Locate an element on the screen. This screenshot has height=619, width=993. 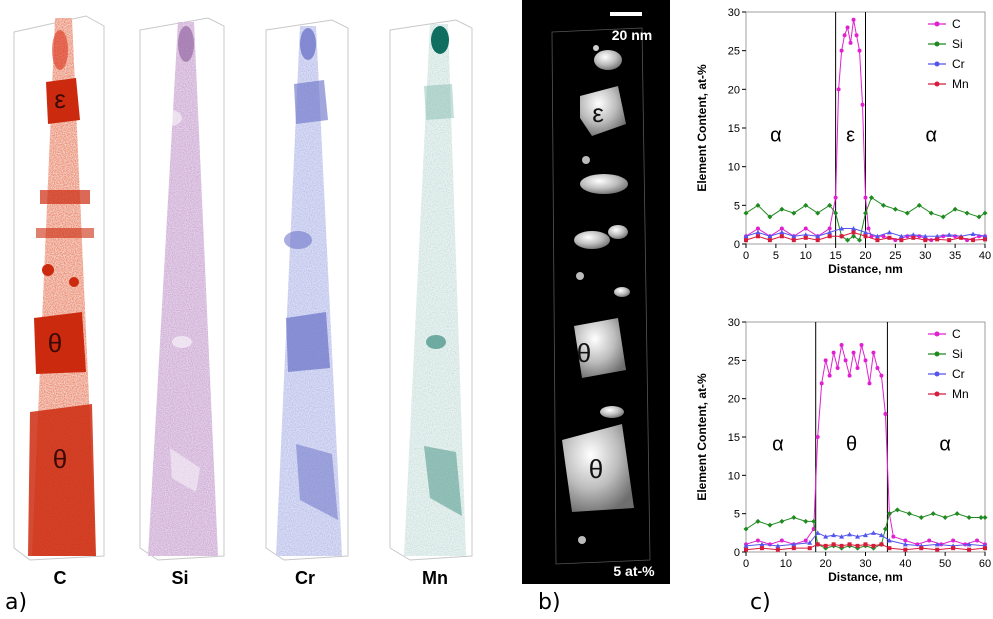
phase-label-b-2: θ is located at coordinates (584, 353).